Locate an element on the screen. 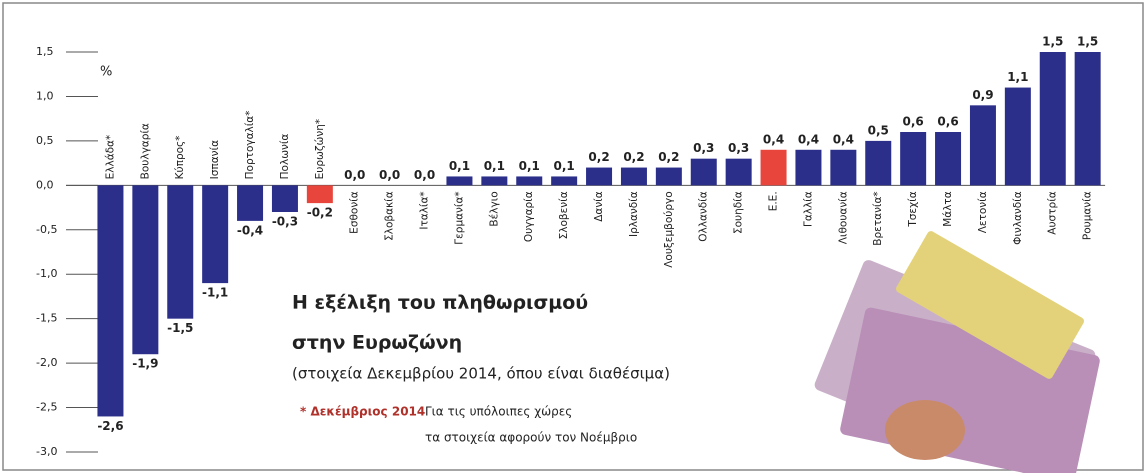  x-tick-label: Ουγγαρία is located at coordinates (529, 216).